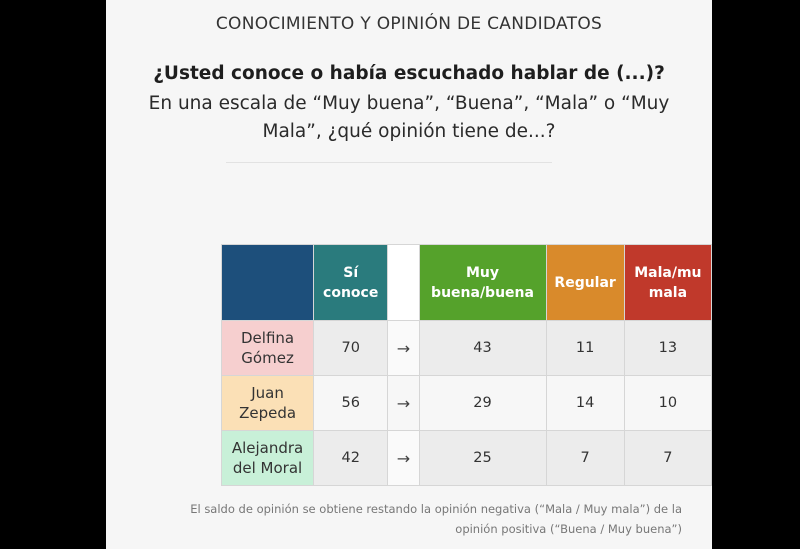  What do you see at coordinates (482, 292) in the screenshot?
I see `header-muy-buena-line-2: buena/buena` at bounding box center [482, 292].